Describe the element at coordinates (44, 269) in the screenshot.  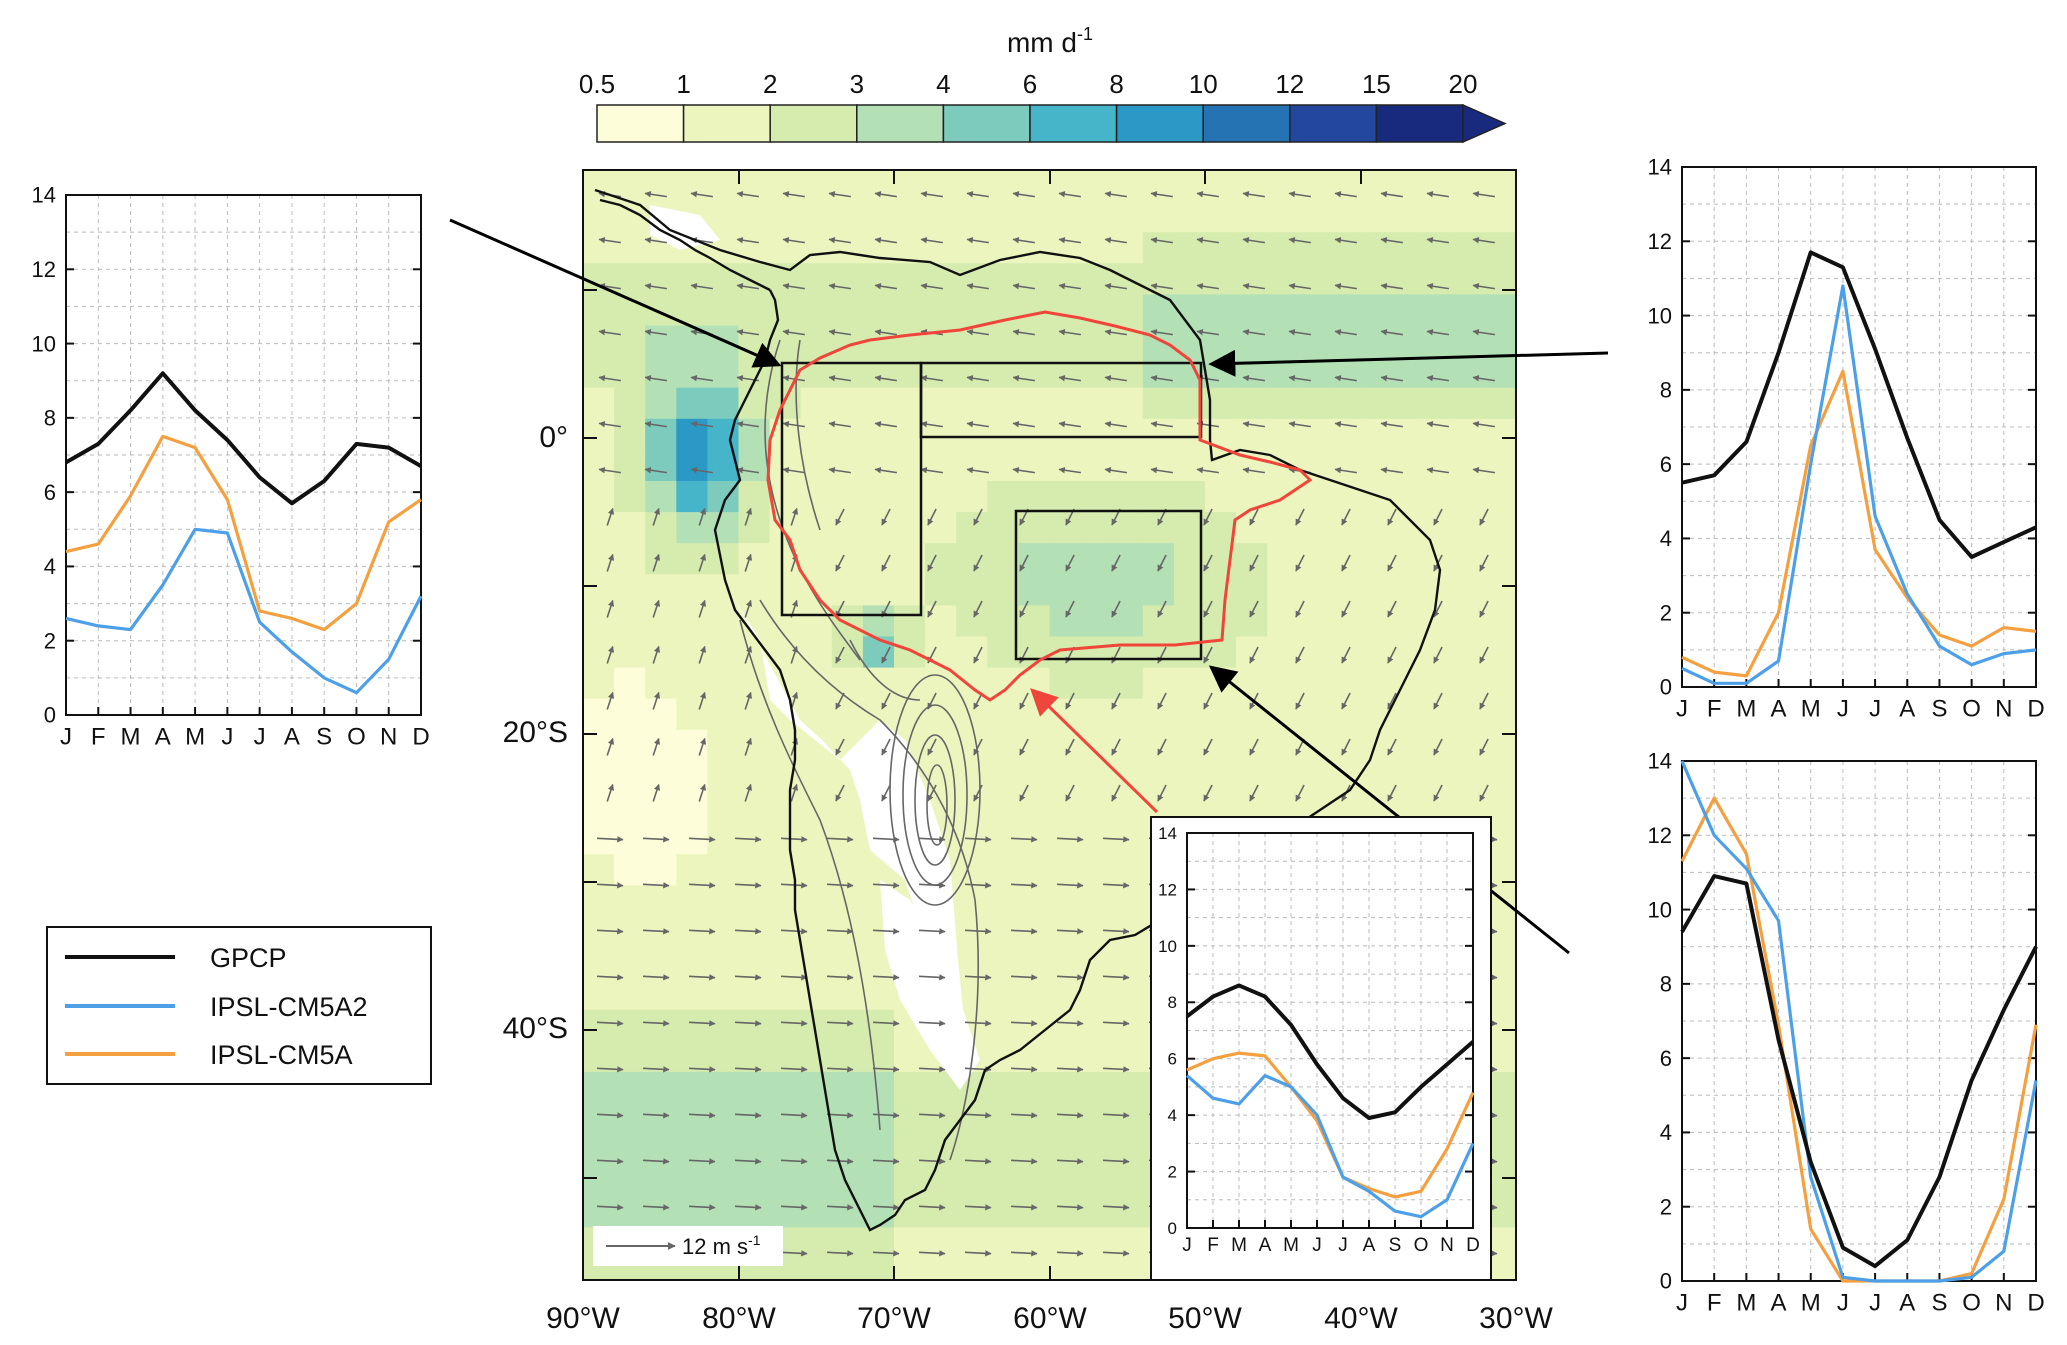
I see `y-tick-label: 12` at that location.